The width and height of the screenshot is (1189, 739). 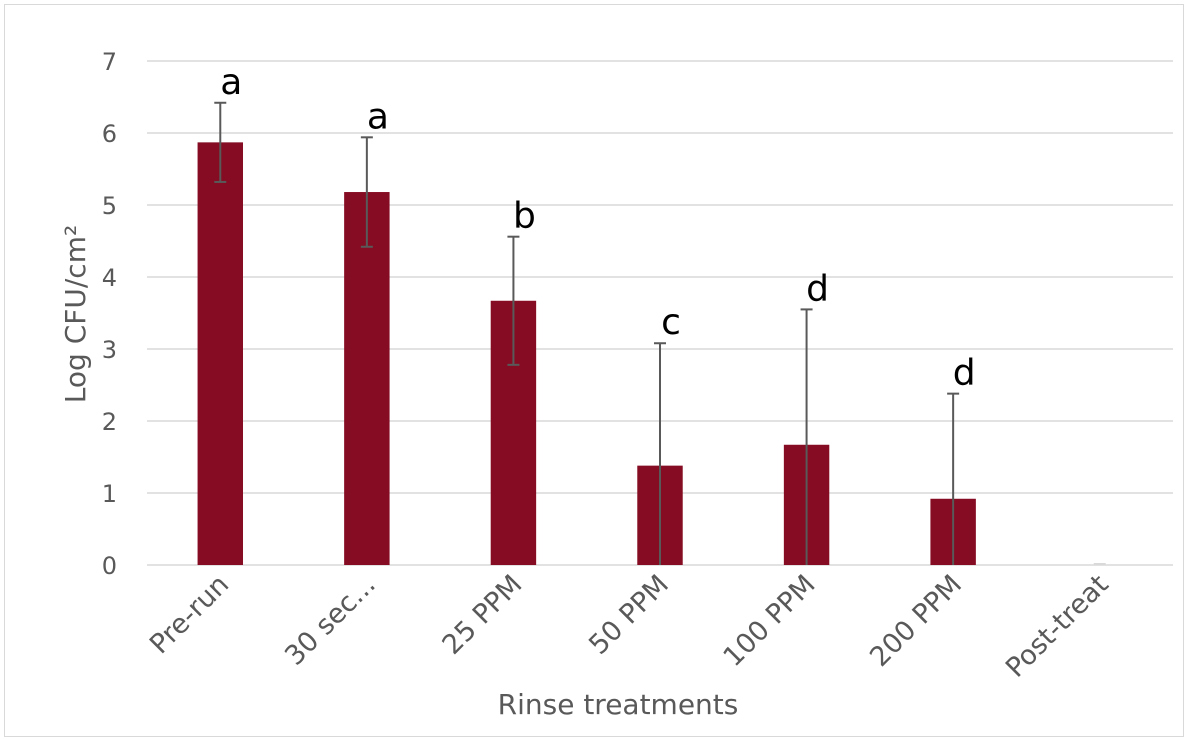 I want to click on y-tick-label: 1, so click(x=109, y=494).